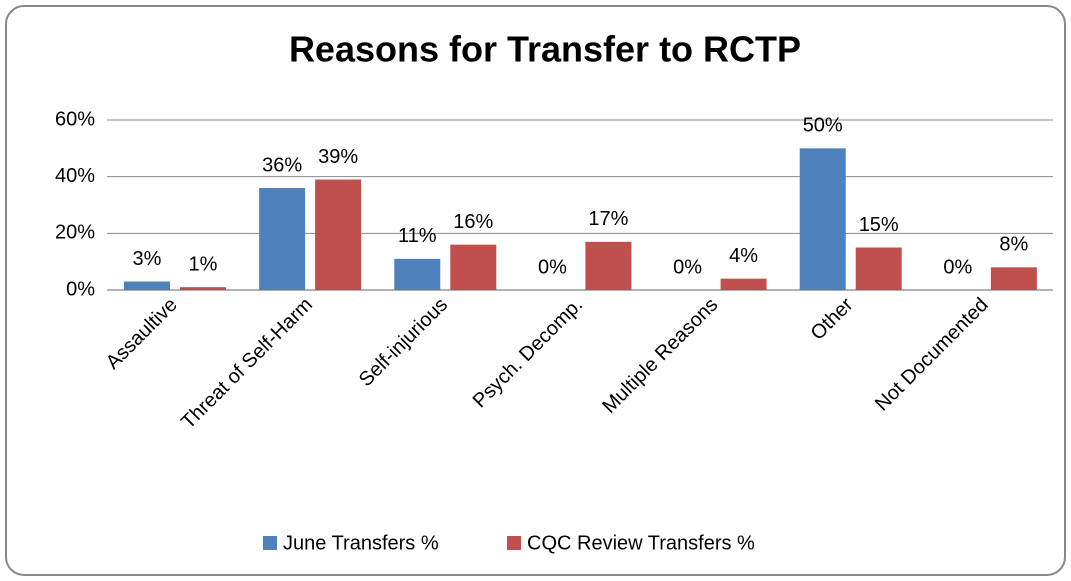 The height and width of the screenshot is (581, 1071). What do you see at coordinates (80, 289) in the screenshot?
I see `y-tick-label: 0%` at bounding box center [80, 289].